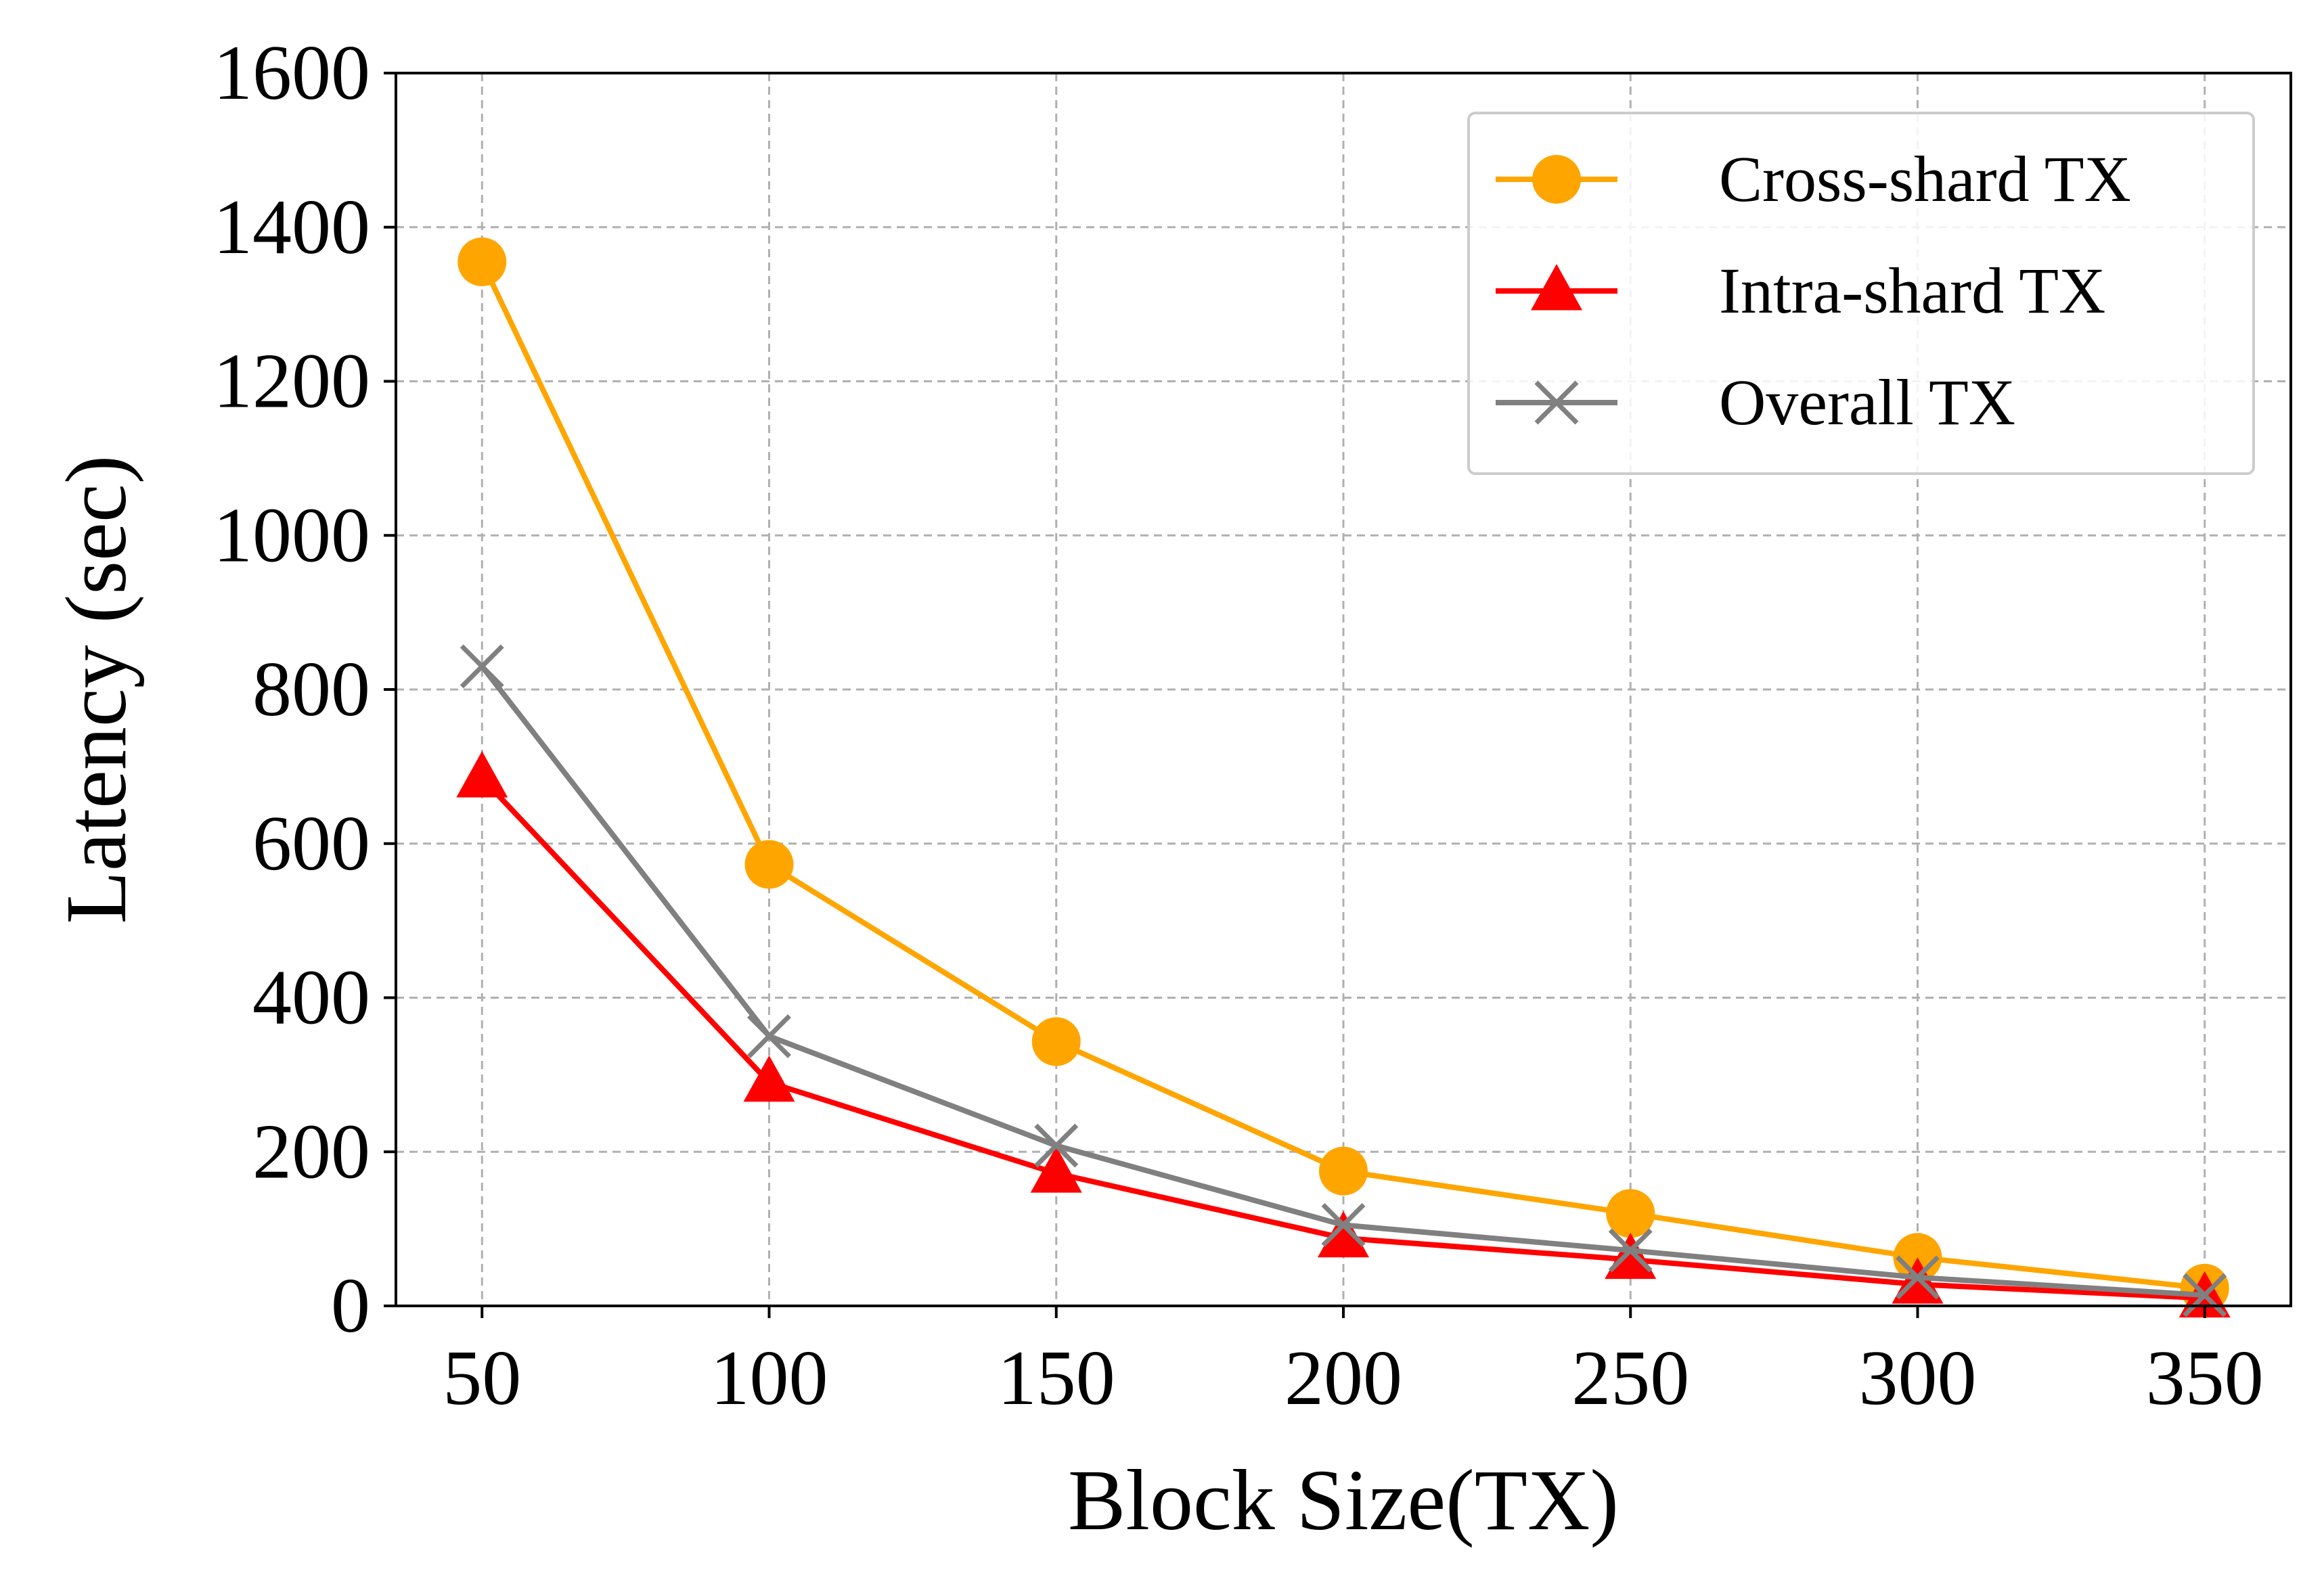  I want to click on legend-box, so click(1861, 293).